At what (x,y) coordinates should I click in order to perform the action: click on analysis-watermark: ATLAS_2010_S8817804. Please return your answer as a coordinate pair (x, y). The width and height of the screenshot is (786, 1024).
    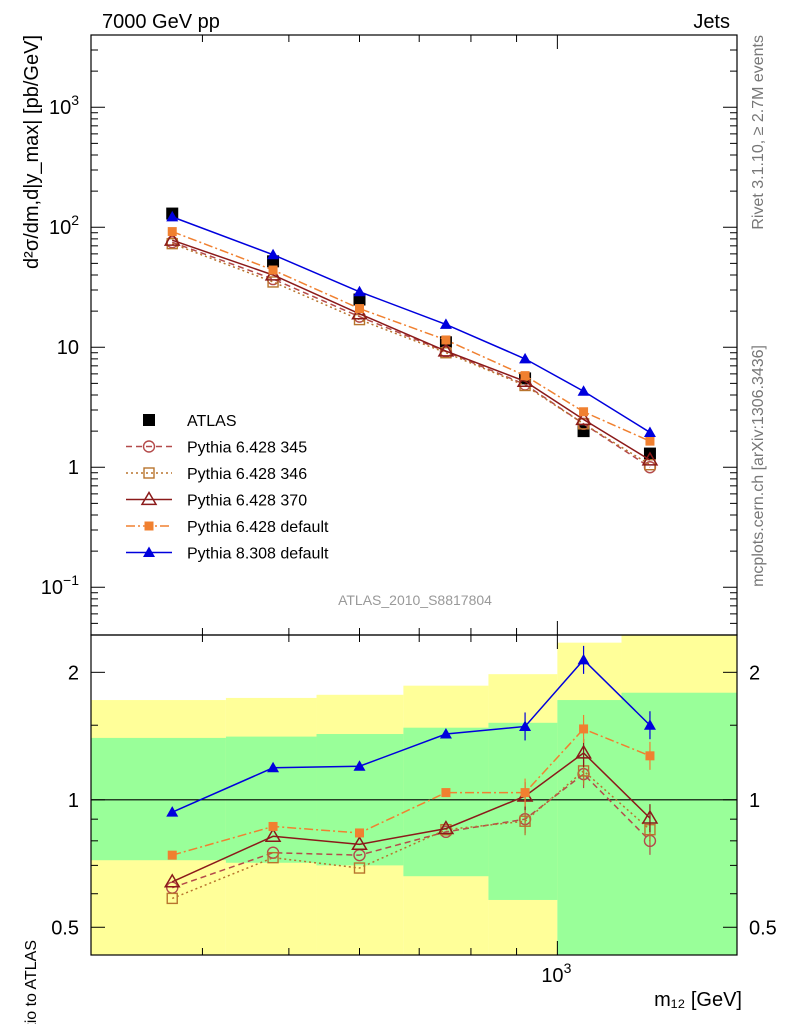
    Looking at the image, I should click on (415, 600).